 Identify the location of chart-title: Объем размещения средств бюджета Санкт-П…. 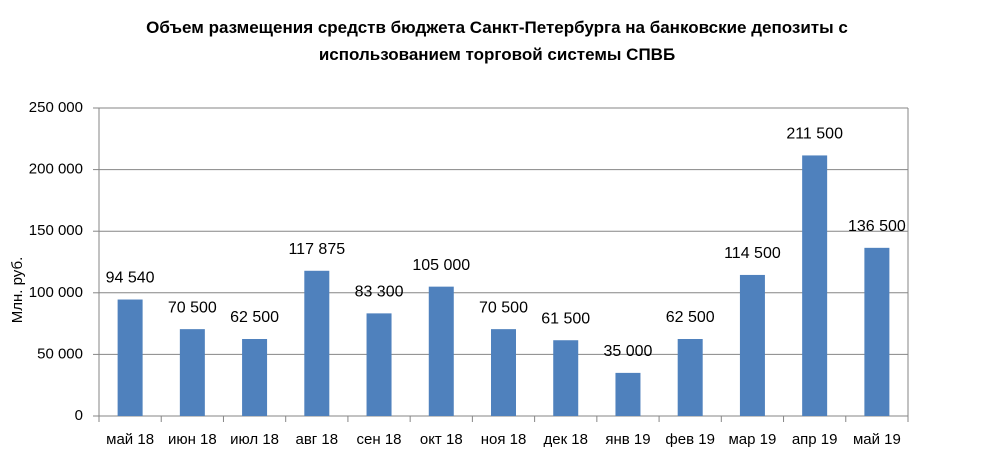
(497, 41).